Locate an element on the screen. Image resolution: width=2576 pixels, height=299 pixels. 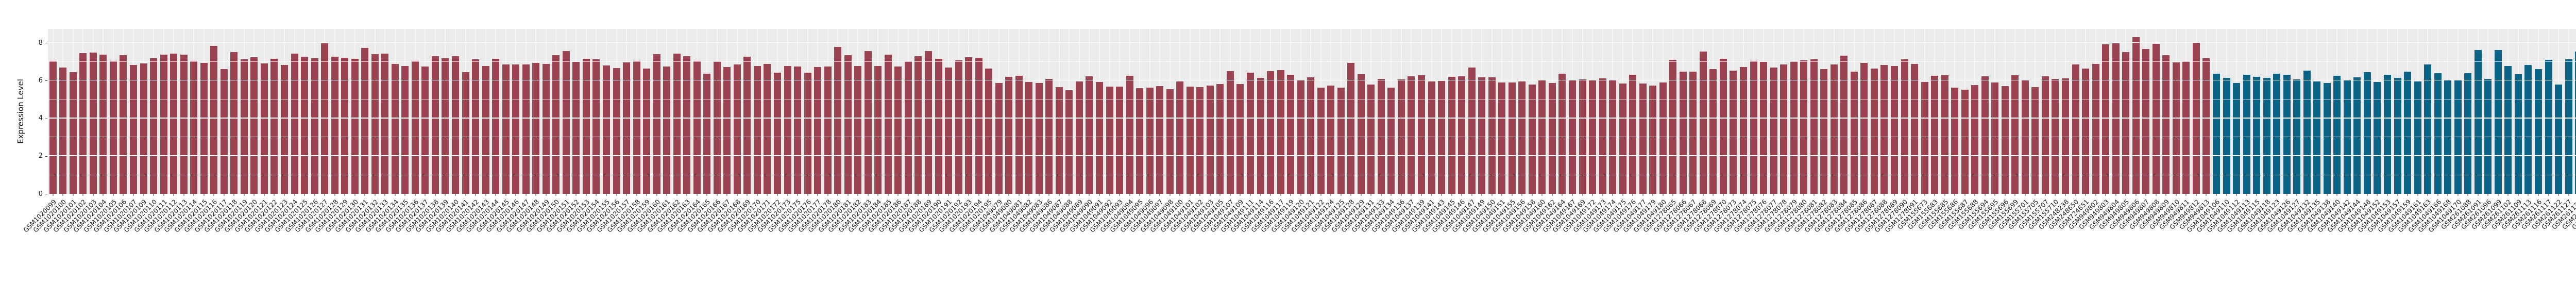
sample-slot: GSM1049097 is located at coordinates (1146, 131).